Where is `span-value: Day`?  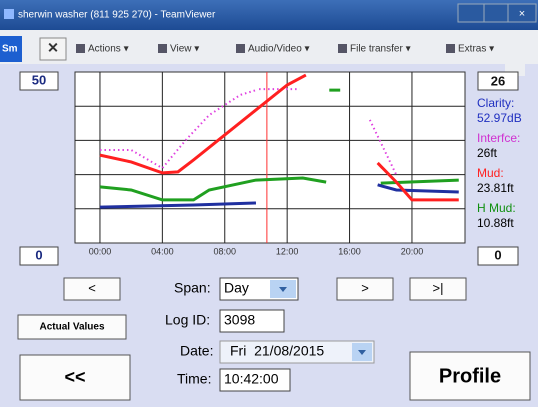 span-value: Day is located at coordinates (236, 288).